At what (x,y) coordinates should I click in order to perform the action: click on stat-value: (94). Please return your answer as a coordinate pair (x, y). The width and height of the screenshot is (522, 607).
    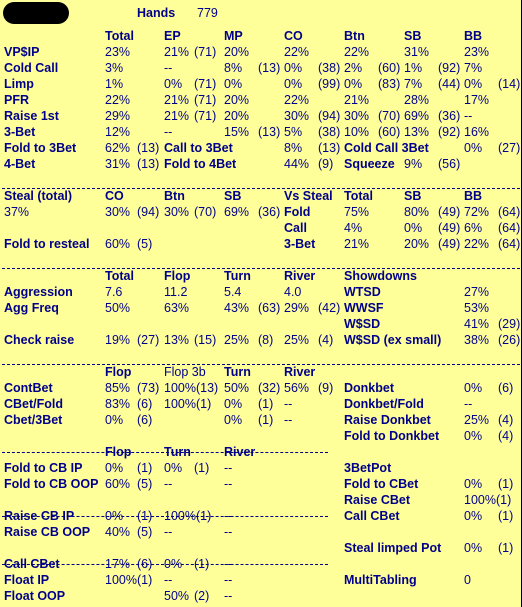
    Looking at the image, I should click on (329, 116).